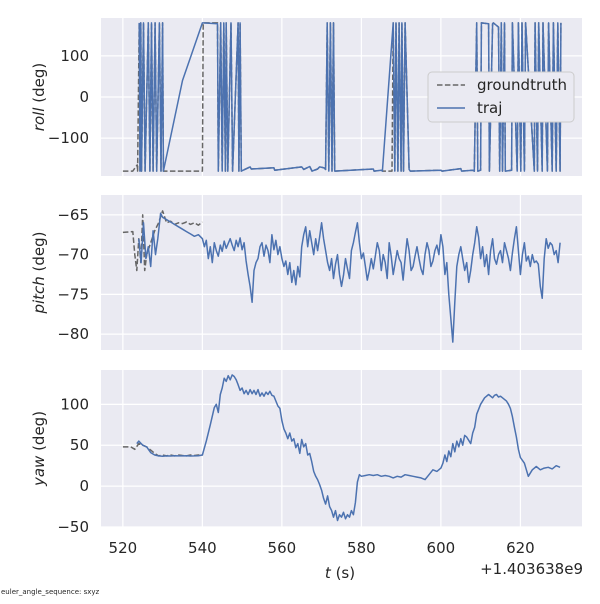  I want to click on y-tick-label-yaw: 100, so click(74, 404).